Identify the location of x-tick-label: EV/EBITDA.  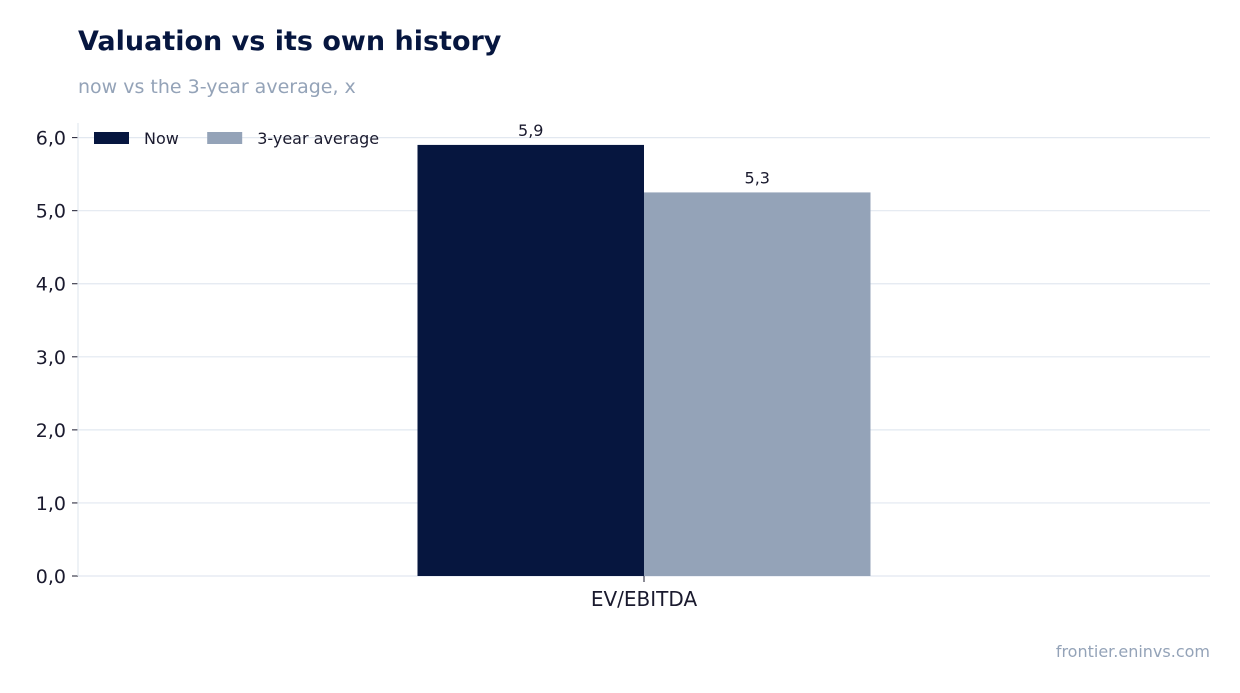
(644, 599).